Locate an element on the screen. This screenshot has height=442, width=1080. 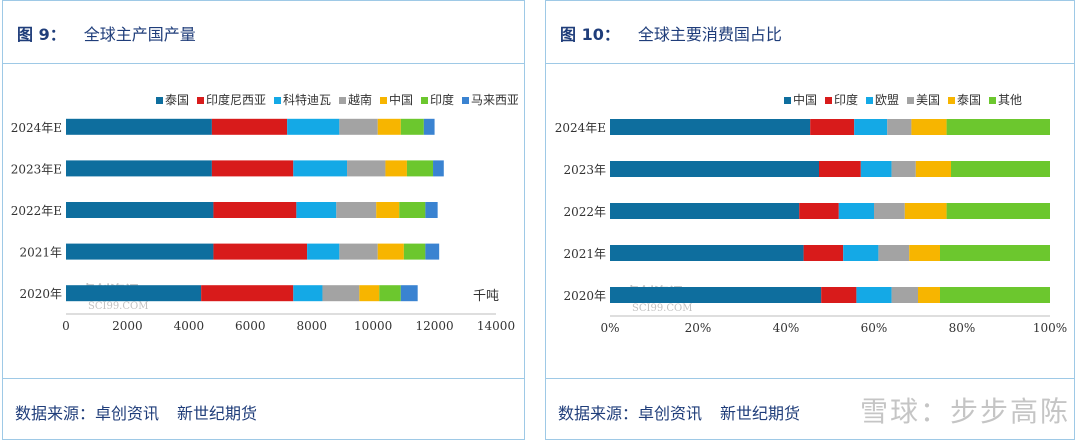
legend-label-5: 其他 is located at coordinates (1010, 100).